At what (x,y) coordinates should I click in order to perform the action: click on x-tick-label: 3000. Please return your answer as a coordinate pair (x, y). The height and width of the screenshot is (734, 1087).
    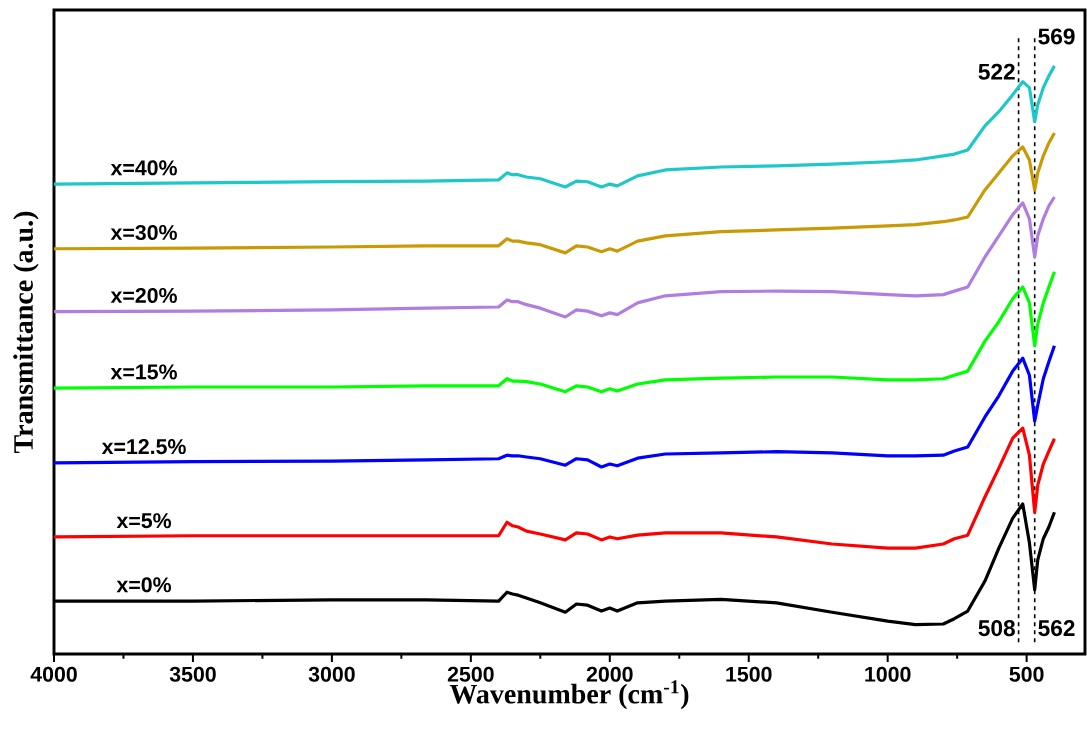
    Looking at the image, I should click on (331, 674).